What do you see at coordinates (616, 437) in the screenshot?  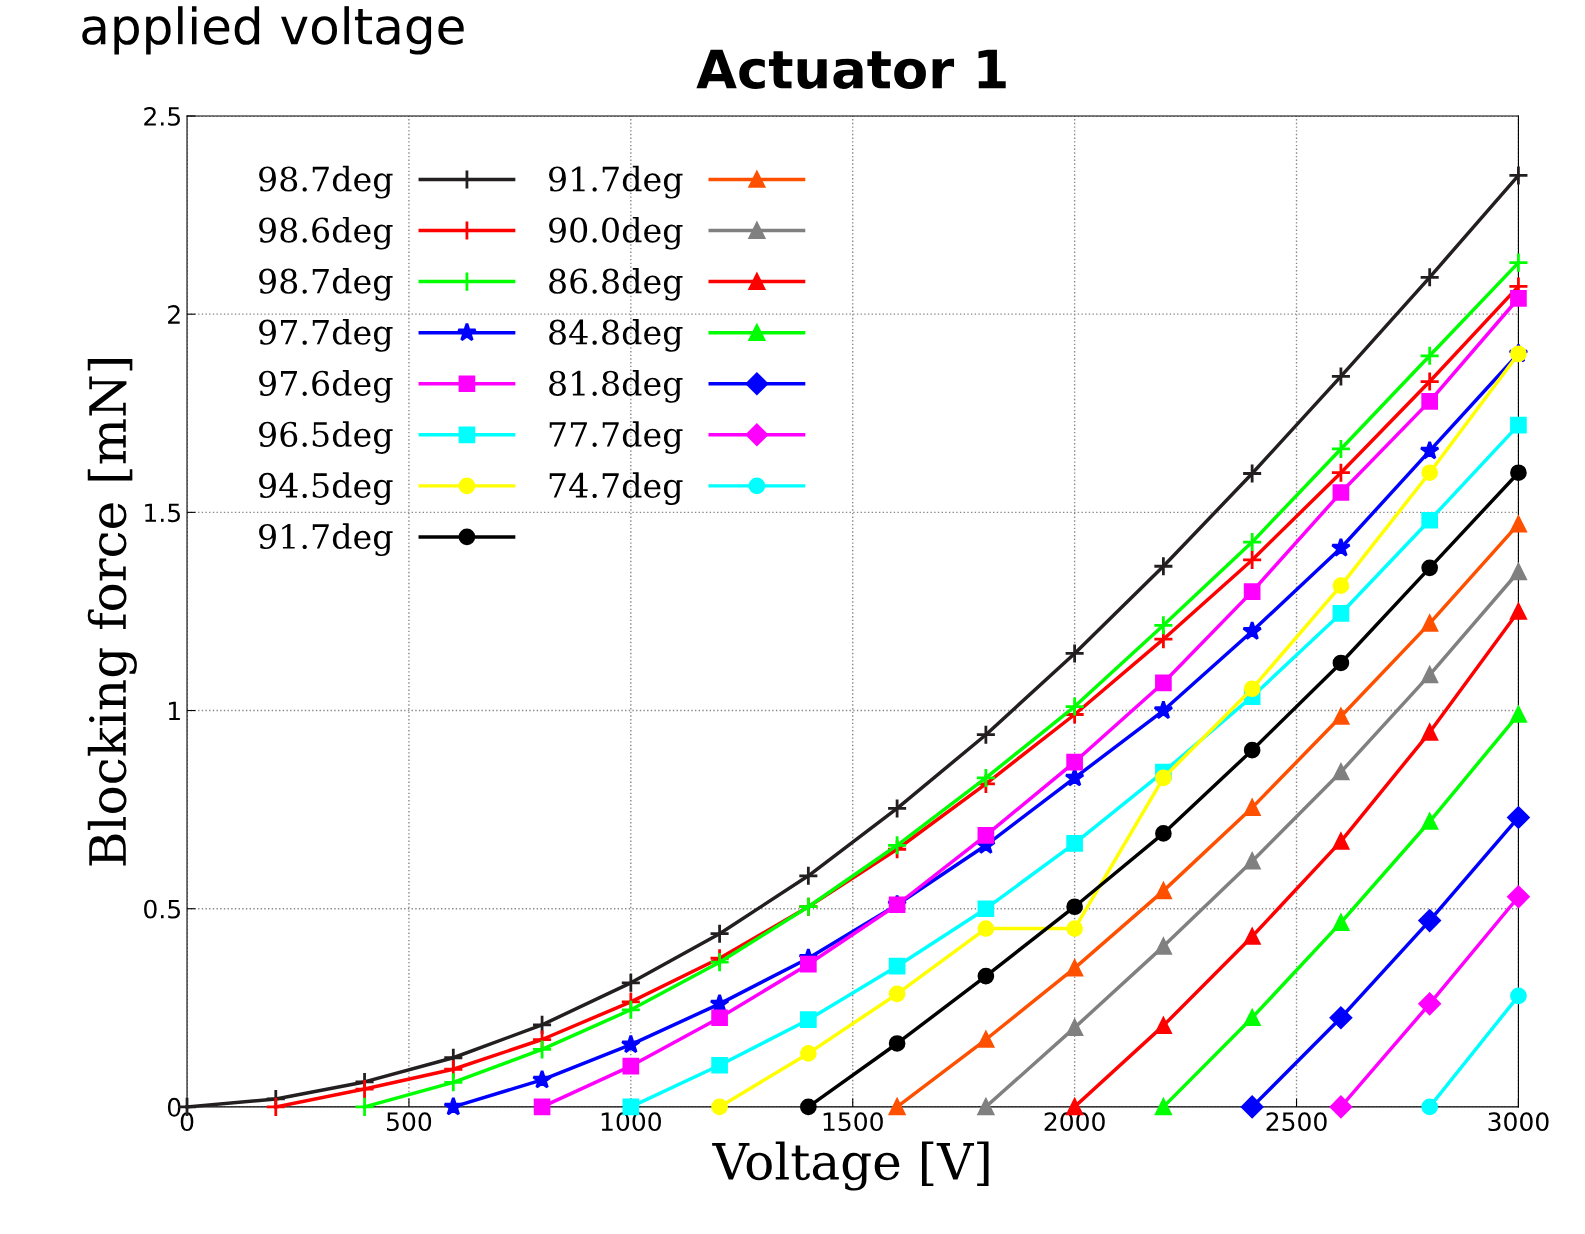 I see `legend-label: 77.7deg` at bounding box center [616, 437].